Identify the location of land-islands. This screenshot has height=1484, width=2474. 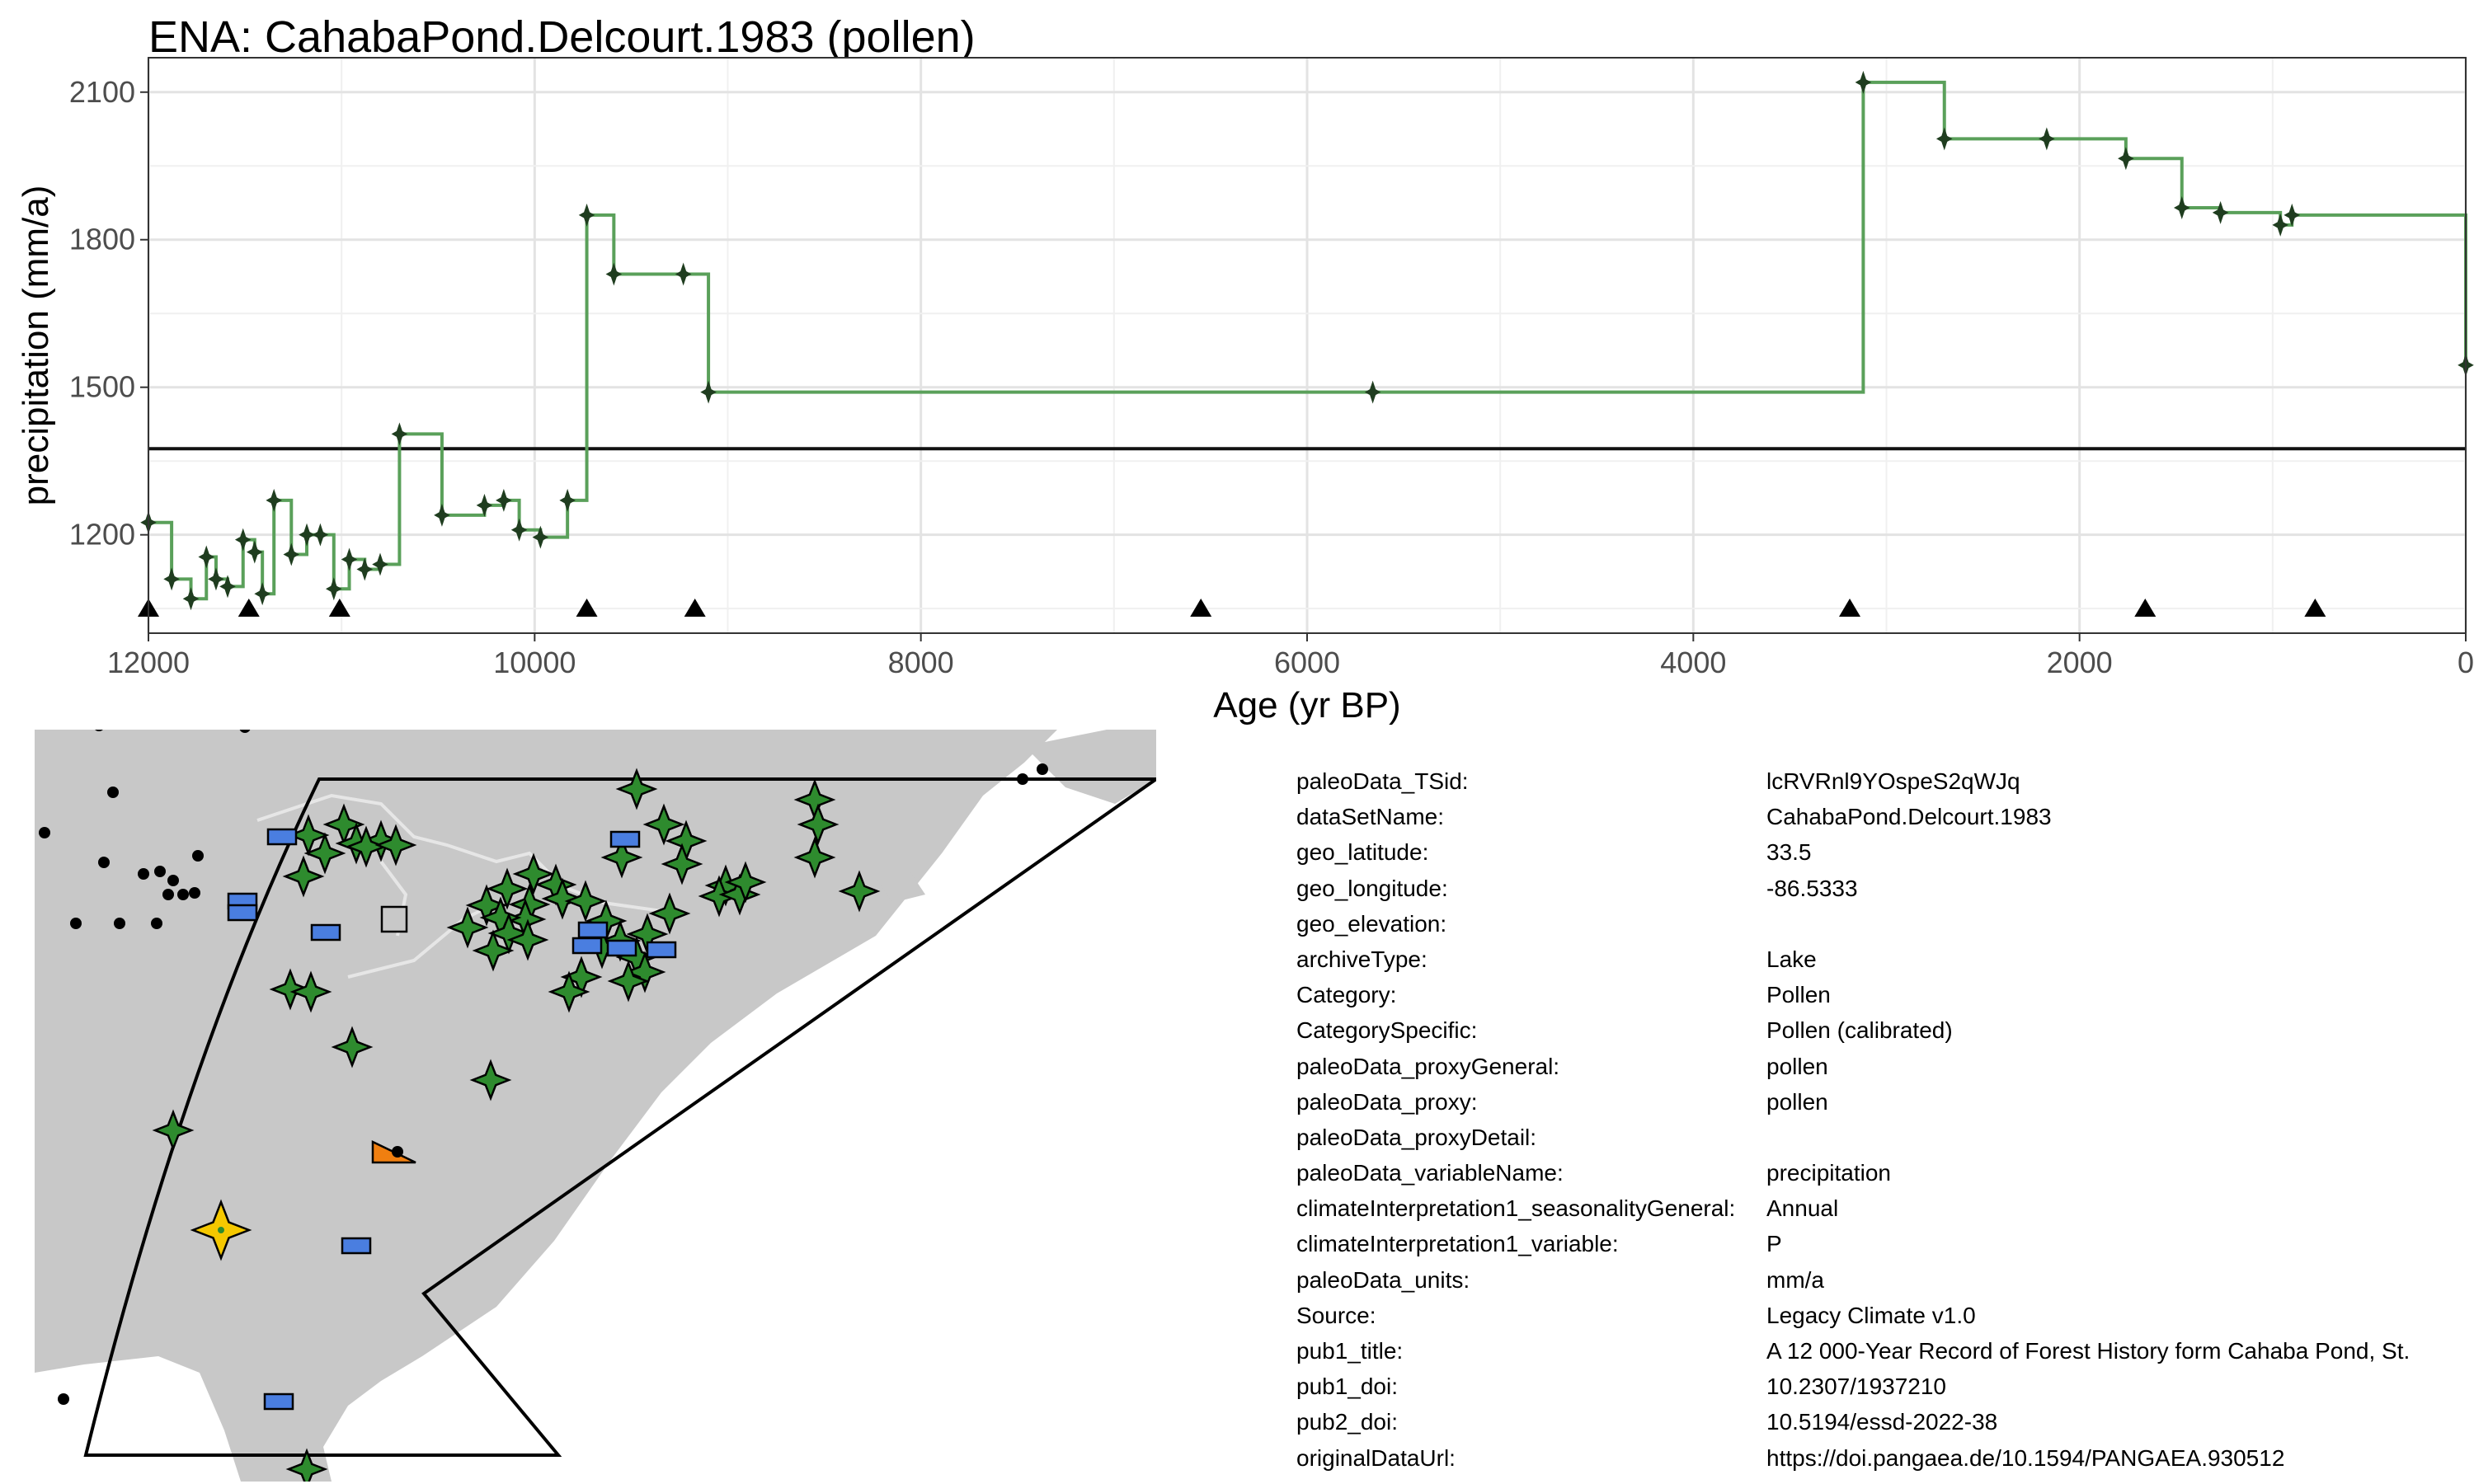
(818, 861).